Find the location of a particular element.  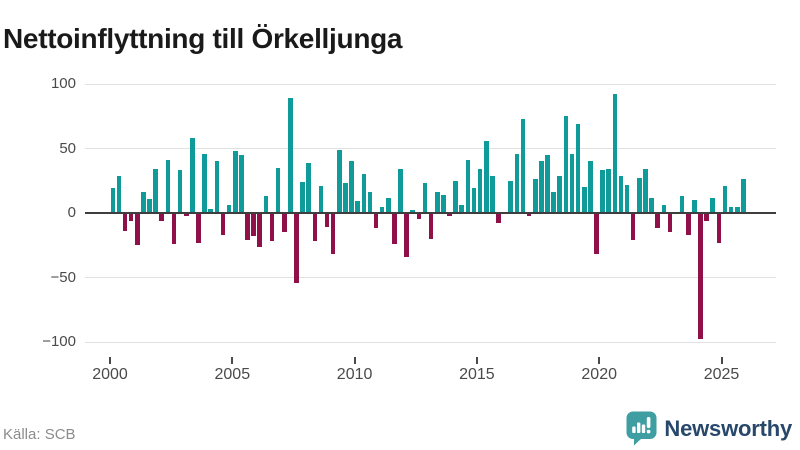

bar-2012-Q3 is located at coordinates (419, 216).